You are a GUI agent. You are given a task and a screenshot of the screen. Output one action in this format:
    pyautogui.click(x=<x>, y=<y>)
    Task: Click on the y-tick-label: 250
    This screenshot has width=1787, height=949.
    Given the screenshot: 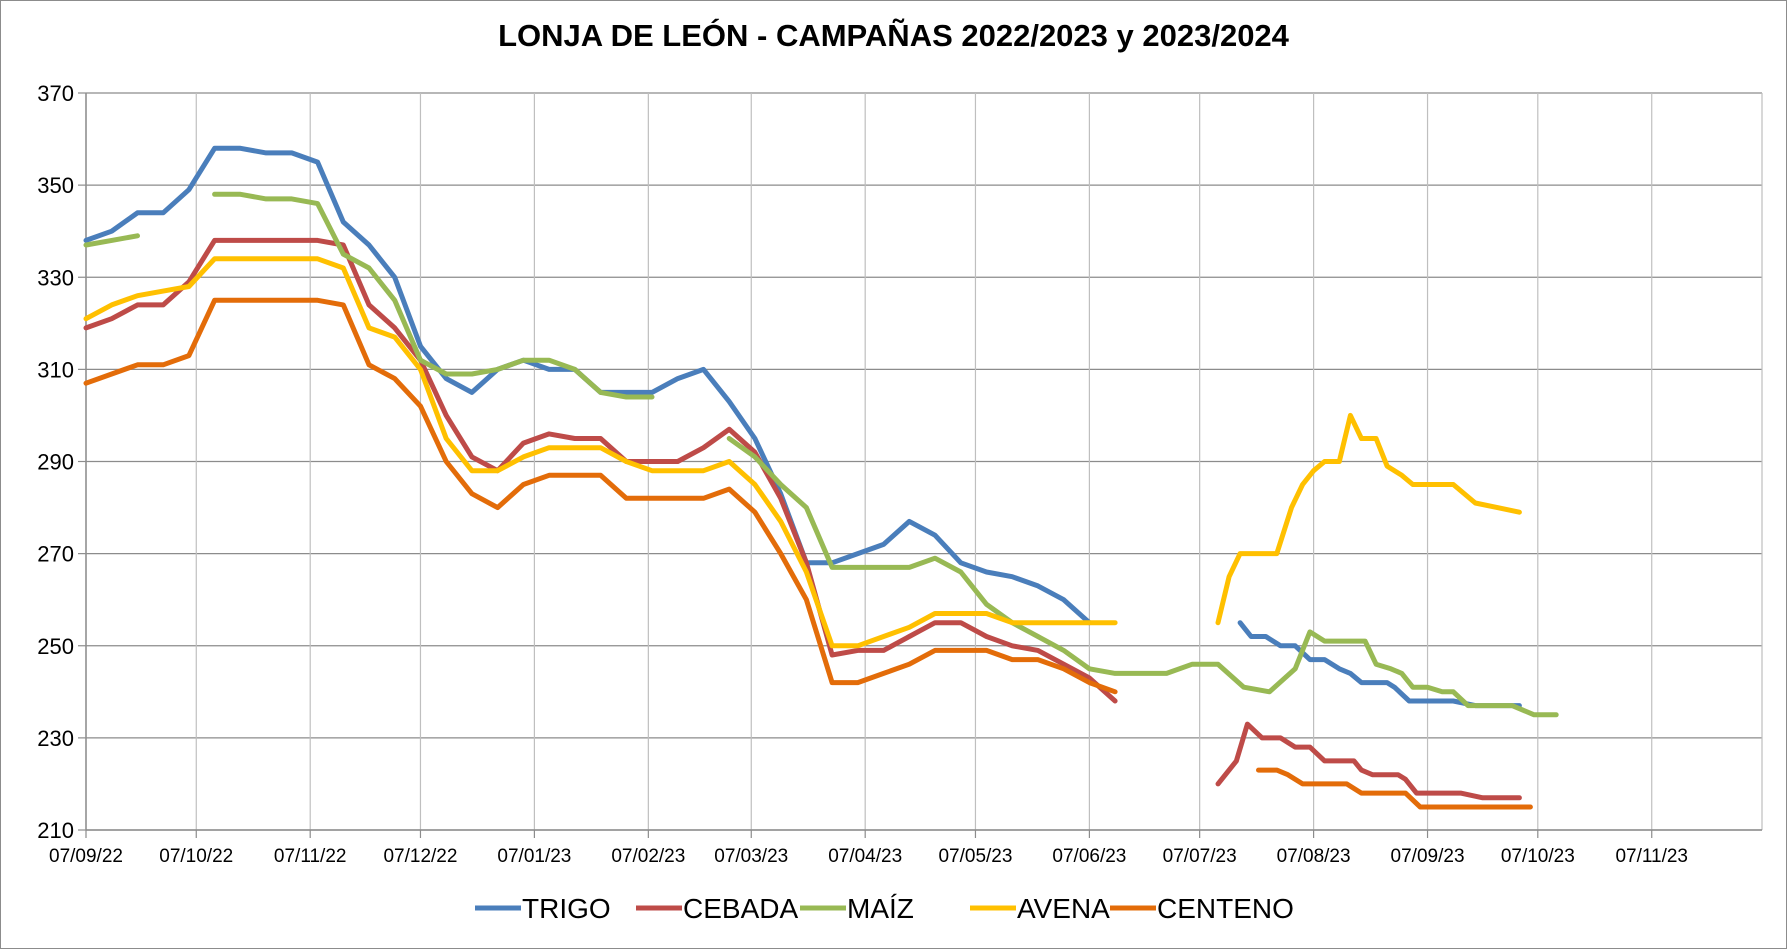 What is the action you would take?
    pyautogui.click(x=55, y=646)
    